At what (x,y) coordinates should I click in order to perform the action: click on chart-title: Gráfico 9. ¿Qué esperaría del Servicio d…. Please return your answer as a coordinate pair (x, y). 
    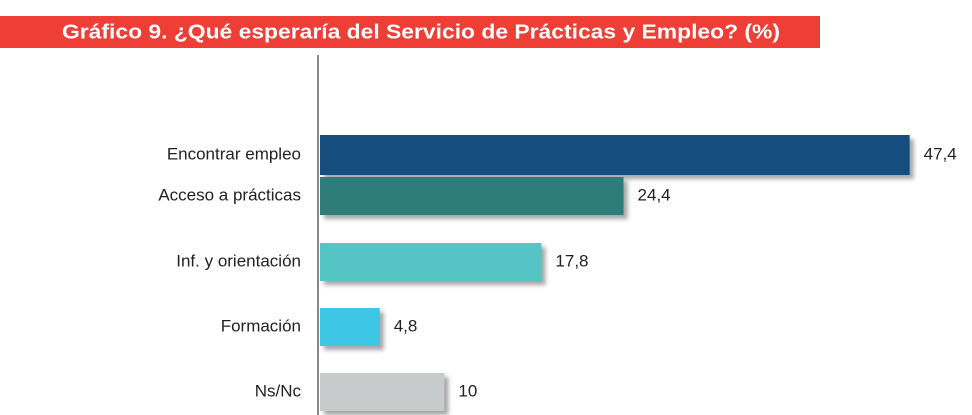
    Looking at the image, I should click on (421, 32).